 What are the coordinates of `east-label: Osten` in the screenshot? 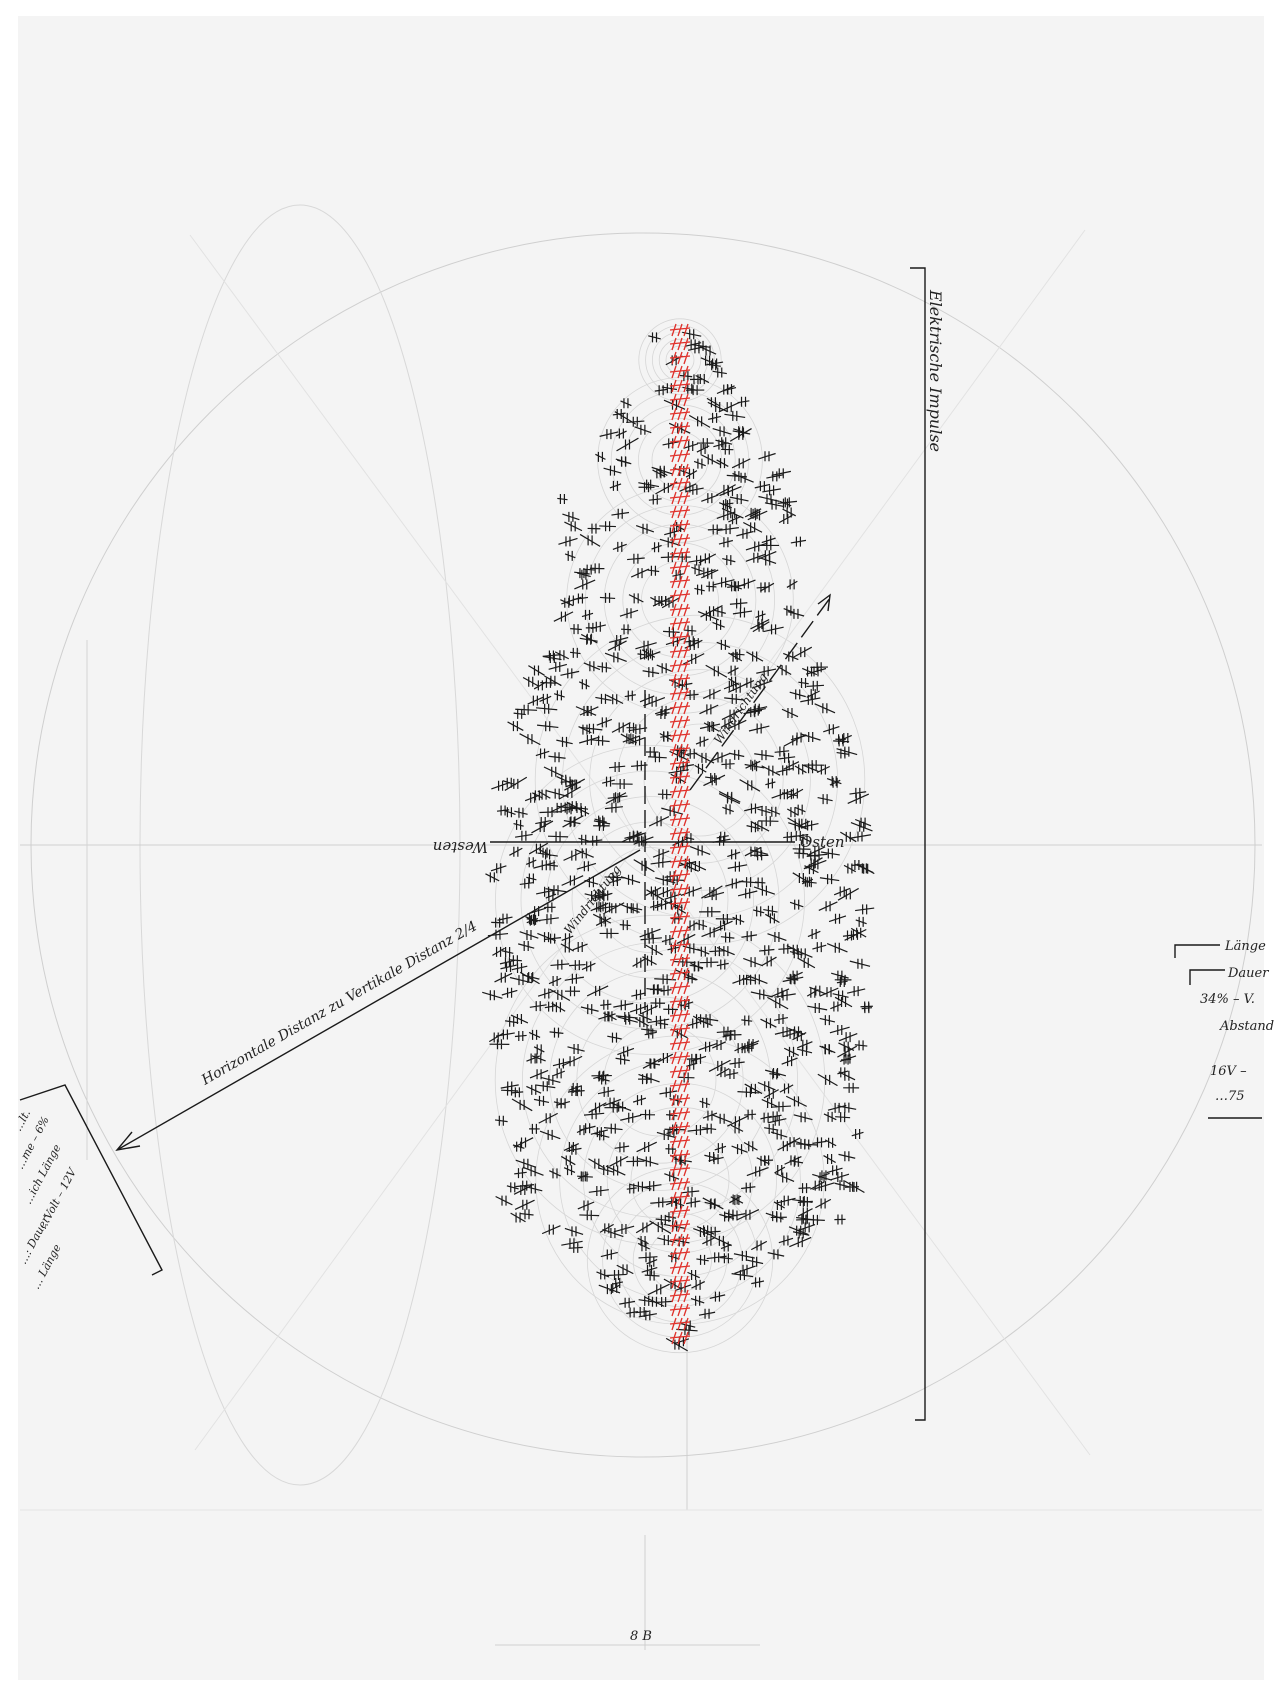 It's located at (822, 842).